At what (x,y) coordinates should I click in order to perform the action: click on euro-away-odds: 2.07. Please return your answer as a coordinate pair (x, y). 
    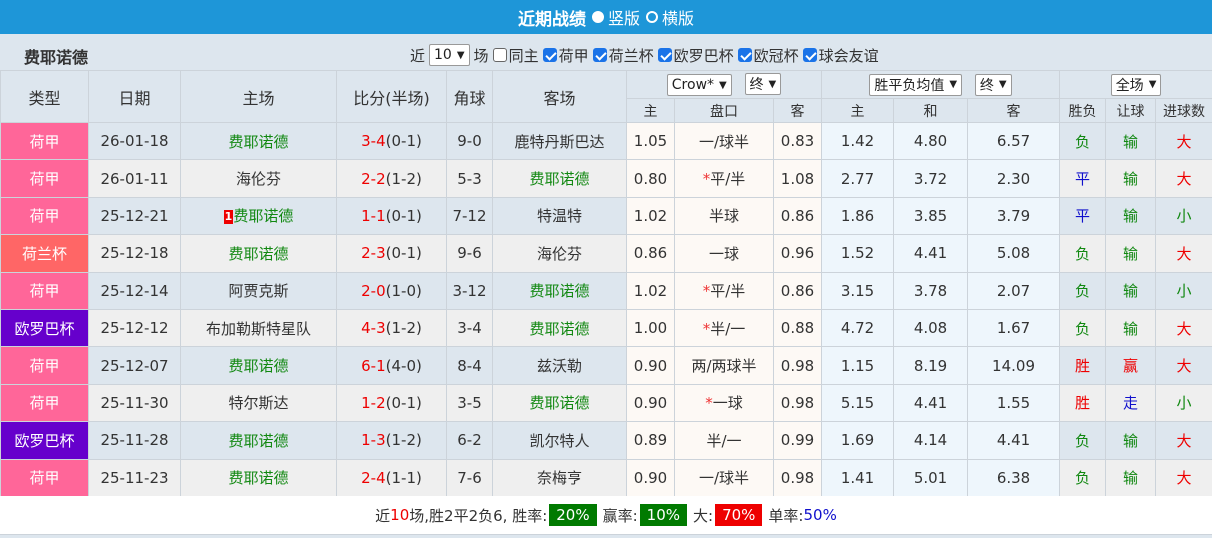
    Looking at the image, I should click on (1014, 290).